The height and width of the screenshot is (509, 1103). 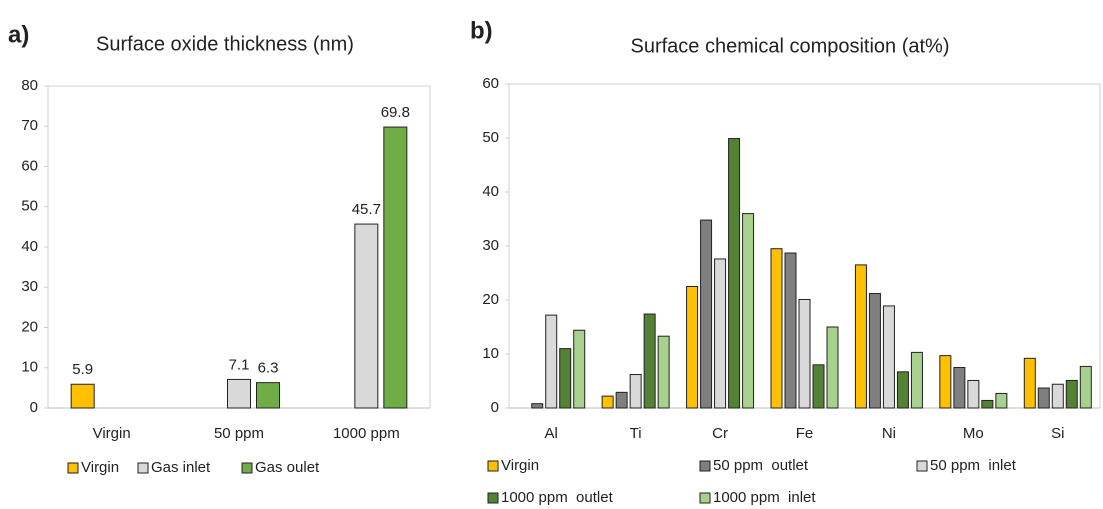 What do you see at coordinates (551, 433) in the screenshot?
I see `x-tick-label: Al` at bounding box center [551, 433].